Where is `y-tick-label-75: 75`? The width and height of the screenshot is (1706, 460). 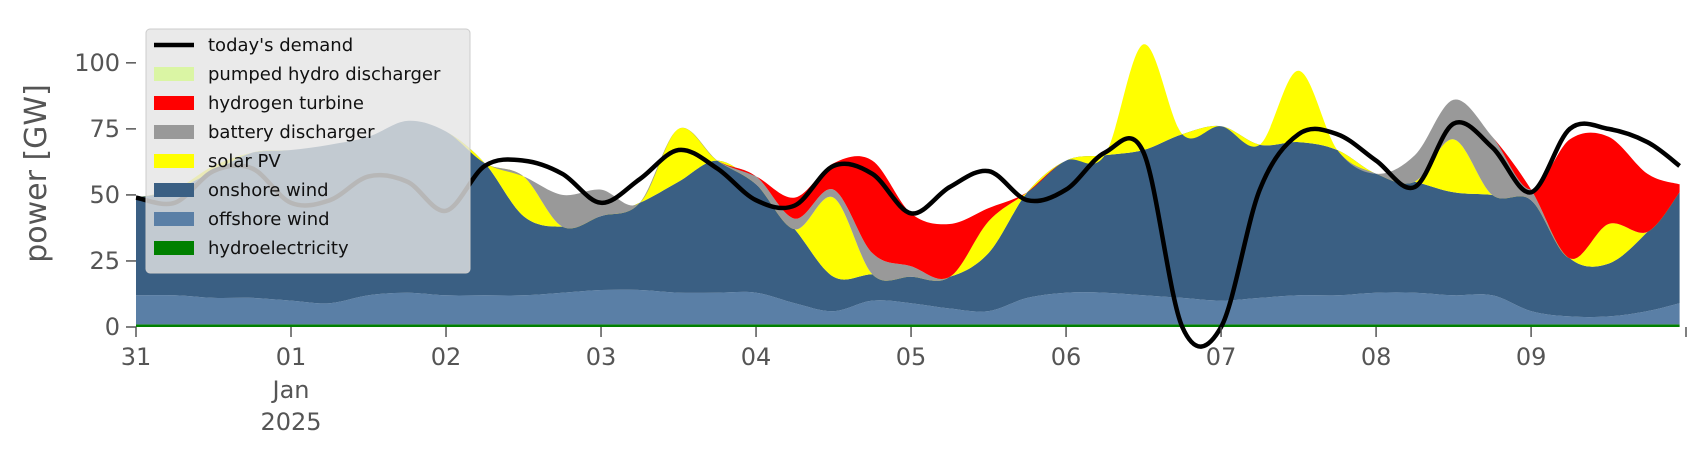 y-tick-label-75: 75 is located at coordinates (104, 129).